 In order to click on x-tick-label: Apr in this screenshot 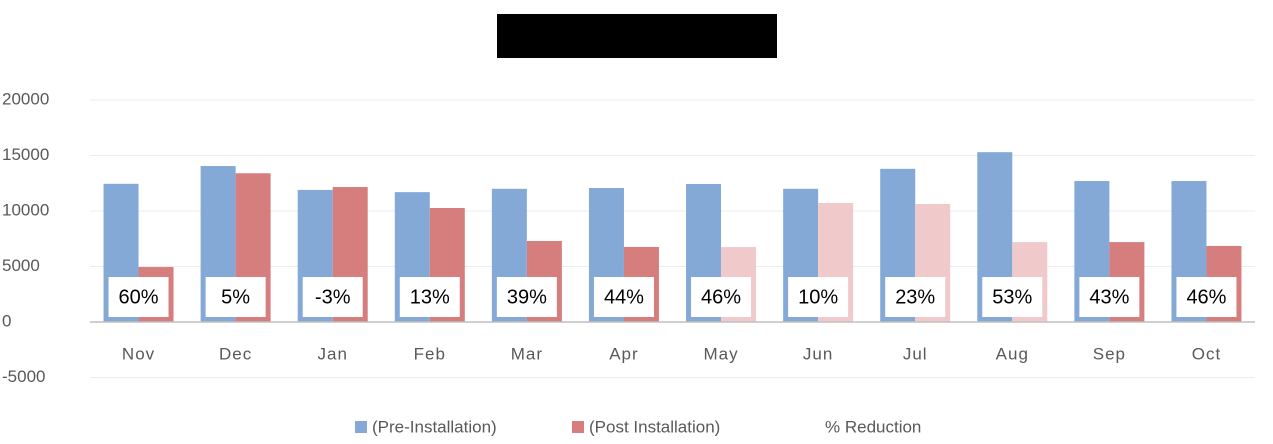, I will do `click(623, 353)`.